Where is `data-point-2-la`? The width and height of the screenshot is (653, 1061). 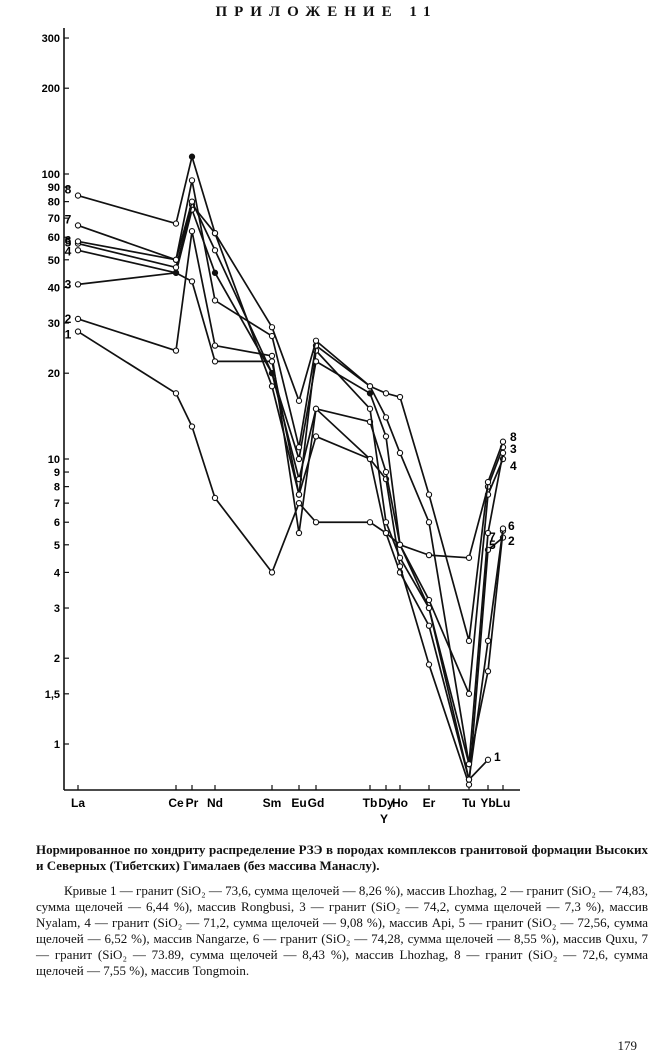
data-point-2-la is located at coordinates (78, 319).